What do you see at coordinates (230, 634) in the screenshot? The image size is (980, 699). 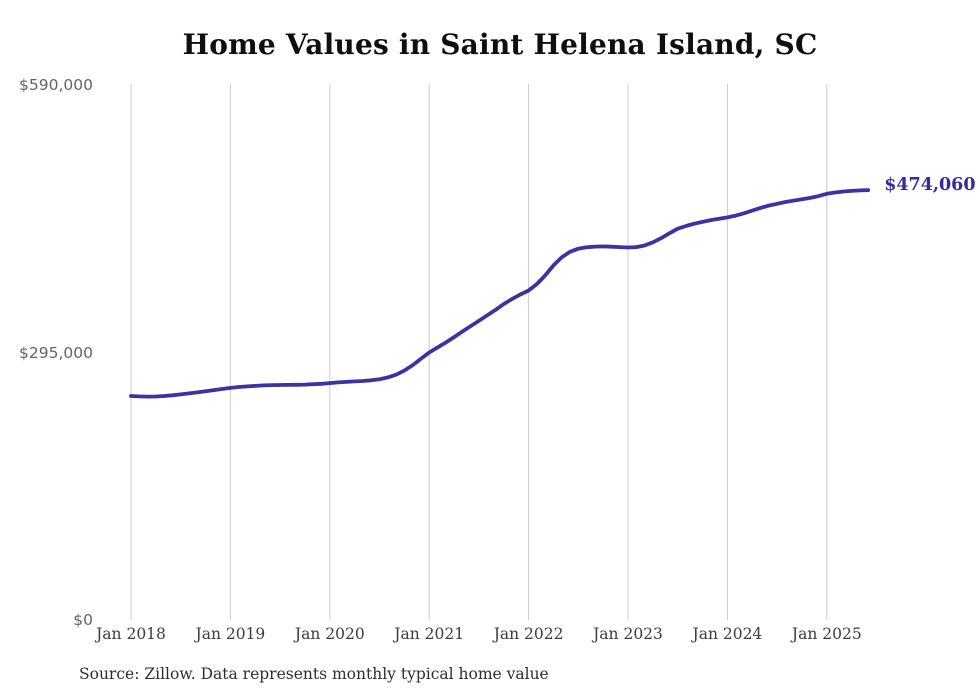 I see `x-tick-label: Jan 2019` at bounding box center [230, 634].